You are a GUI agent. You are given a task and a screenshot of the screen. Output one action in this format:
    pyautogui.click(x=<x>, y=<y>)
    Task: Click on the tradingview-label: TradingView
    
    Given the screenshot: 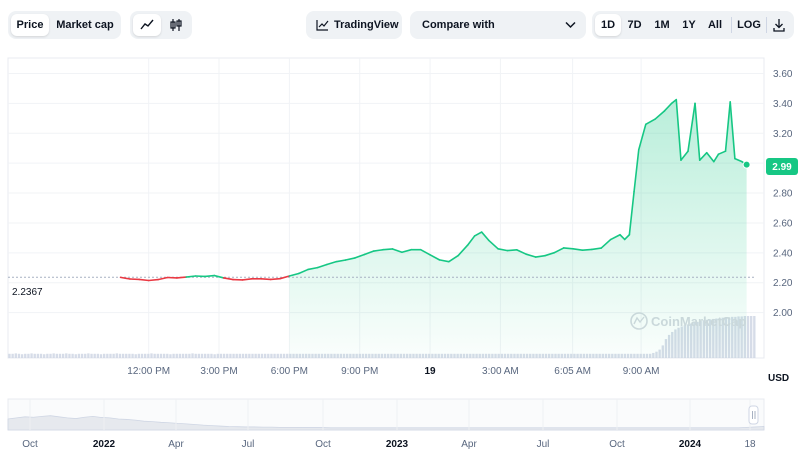 What is the action you would take?
    pyautogui.click(x=366, y=25)
    